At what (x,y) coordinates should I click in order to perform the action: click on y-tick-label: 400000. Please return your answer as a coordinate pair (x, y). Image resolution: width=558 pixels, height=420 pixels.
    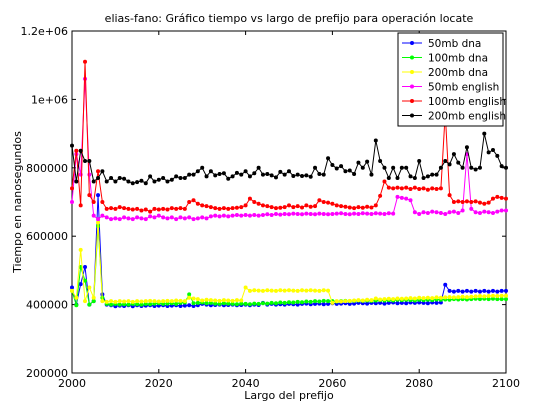
    Looking at the image, I should click on (47, 305).